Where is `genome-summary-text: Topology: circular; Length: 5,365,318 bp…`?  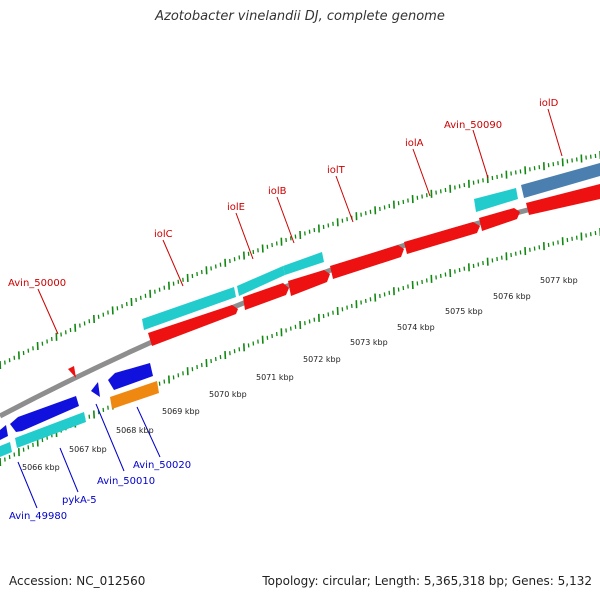
genome-summary-text: Topology: circular; Length: 5,365,318 bp… is located at coordinates (427, 581).